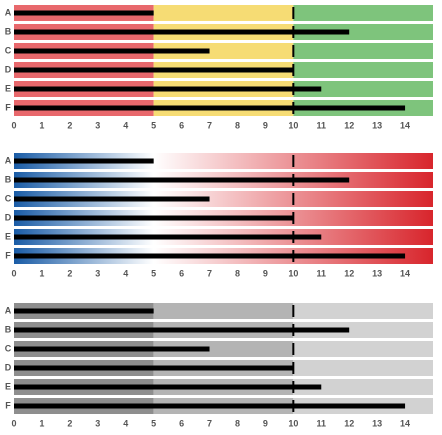  What do you see at coordinates (8, 69) in the screenshot?
I see `category-label: D` at bounding box center [8, 69].